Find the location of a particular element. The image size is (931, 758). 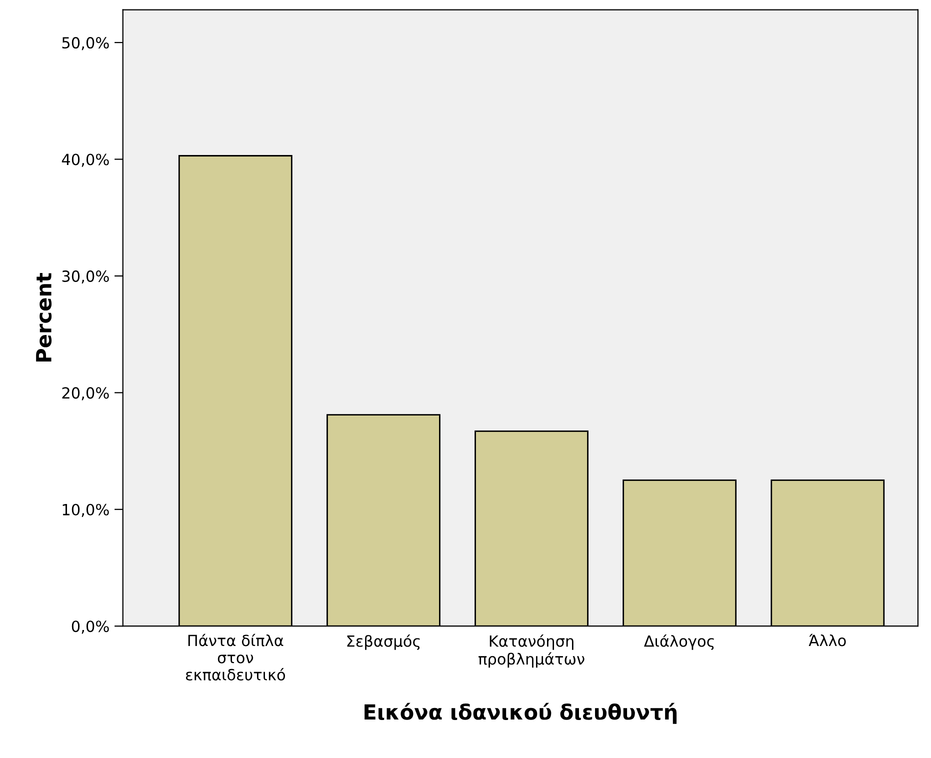

x-tick-label: Κατανόηση προβλημάτων is located at coordinates (531, 651).